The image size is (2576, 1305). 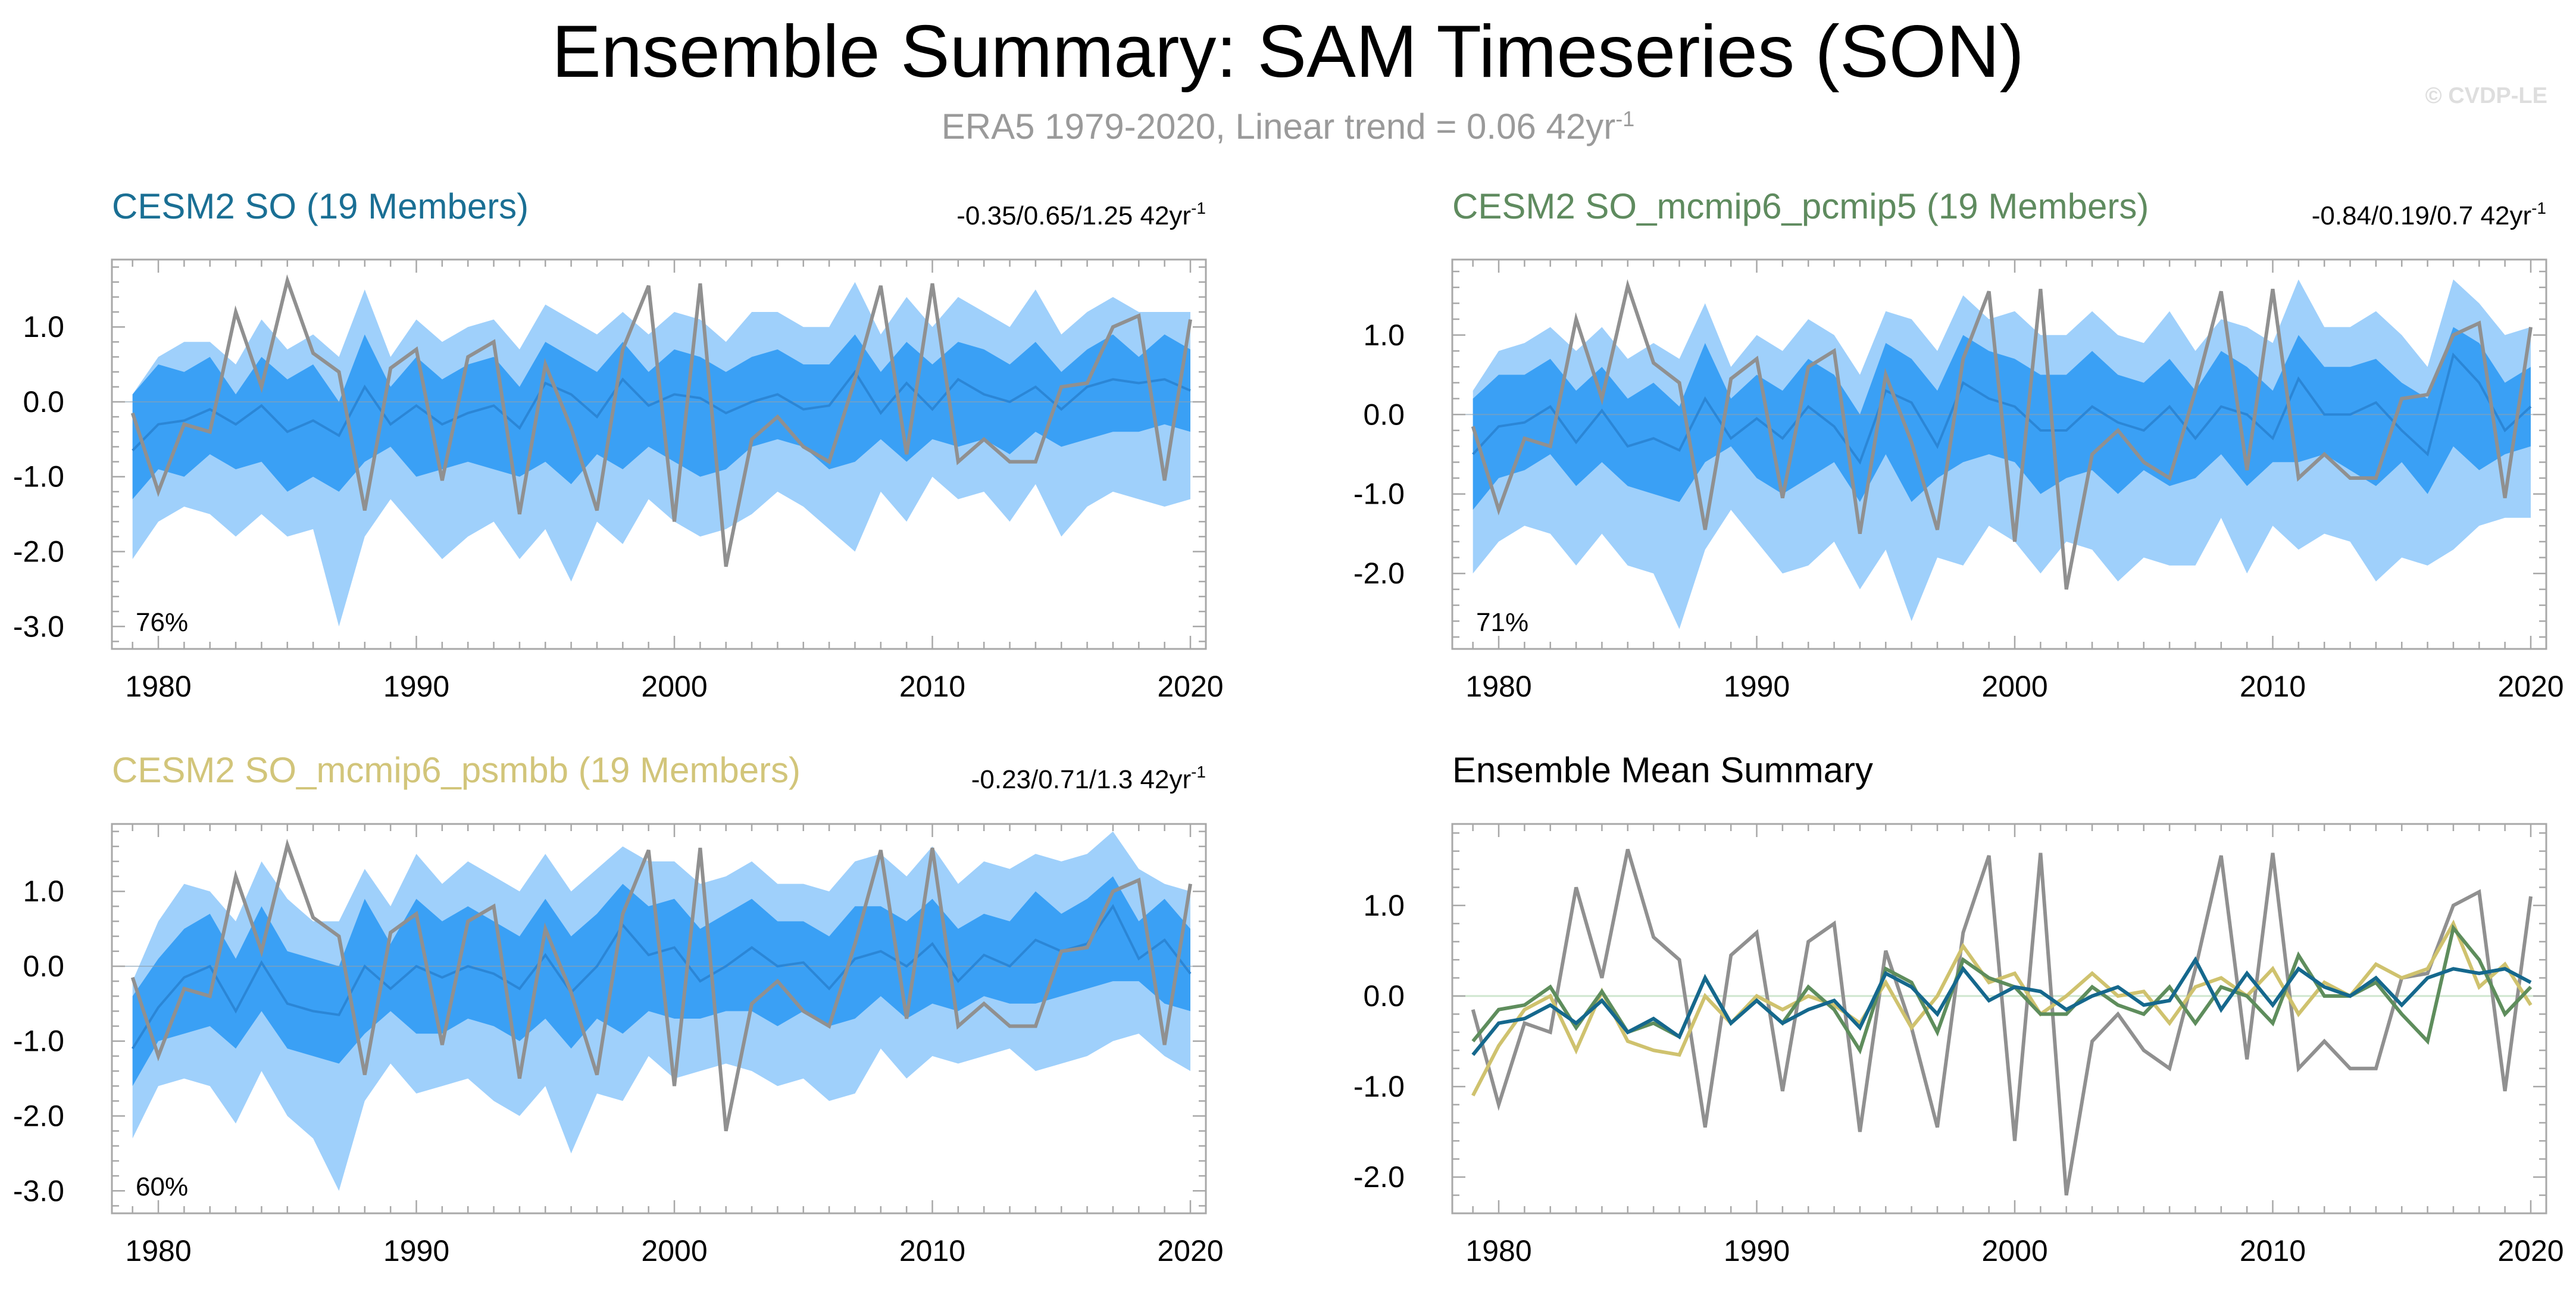 I want to click on series-line-cesm2-so-mcmip6-psmbb, so click(x=2002, y=1008).